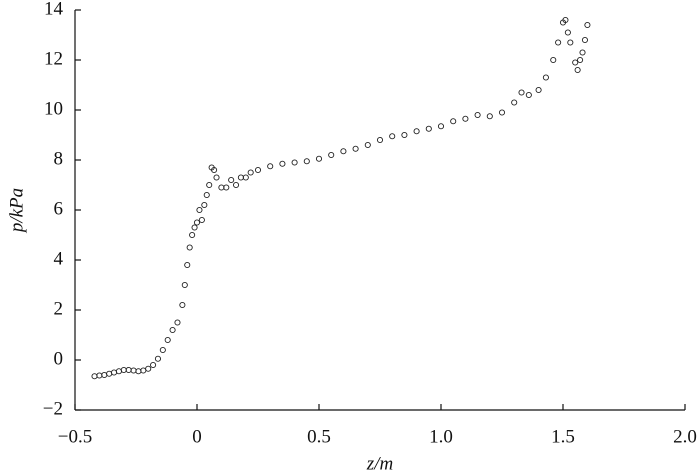 The height and width of the screenshot is (476, 700). Describe the element at coordinates (563, 436) in the screenshot. I see `x-tick-label: 1.5` at that location.